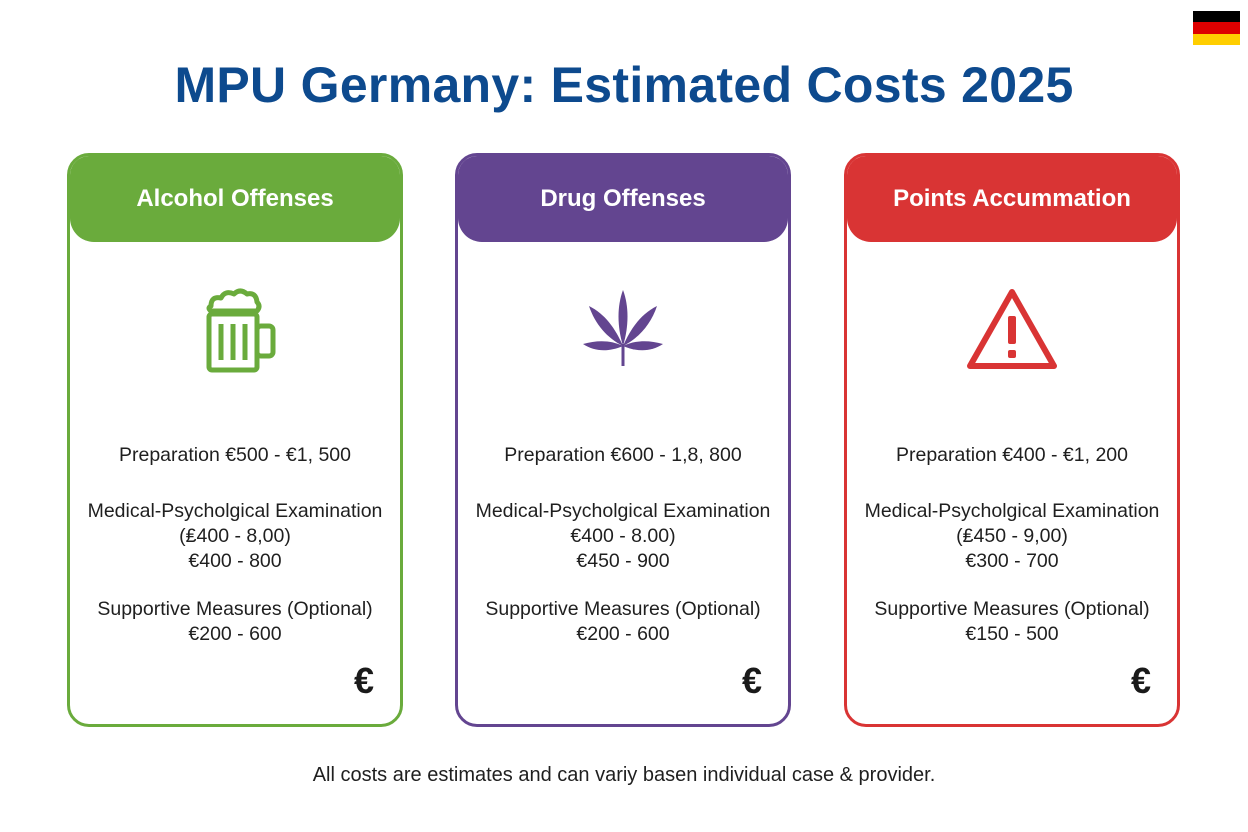 The height and width of the screenshot is (832, 1248). I want to click on card-heading: Drug Offenses, so click(623, 199).